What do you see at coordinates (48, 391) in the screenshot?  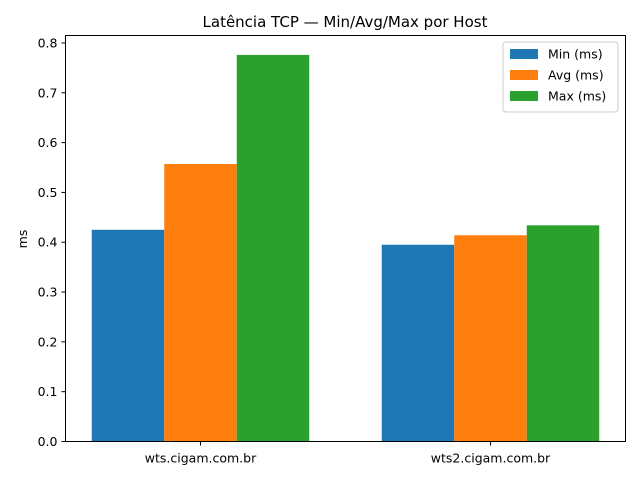 I see `y-tick-label: 0.1` at bounding box center [48, 391].